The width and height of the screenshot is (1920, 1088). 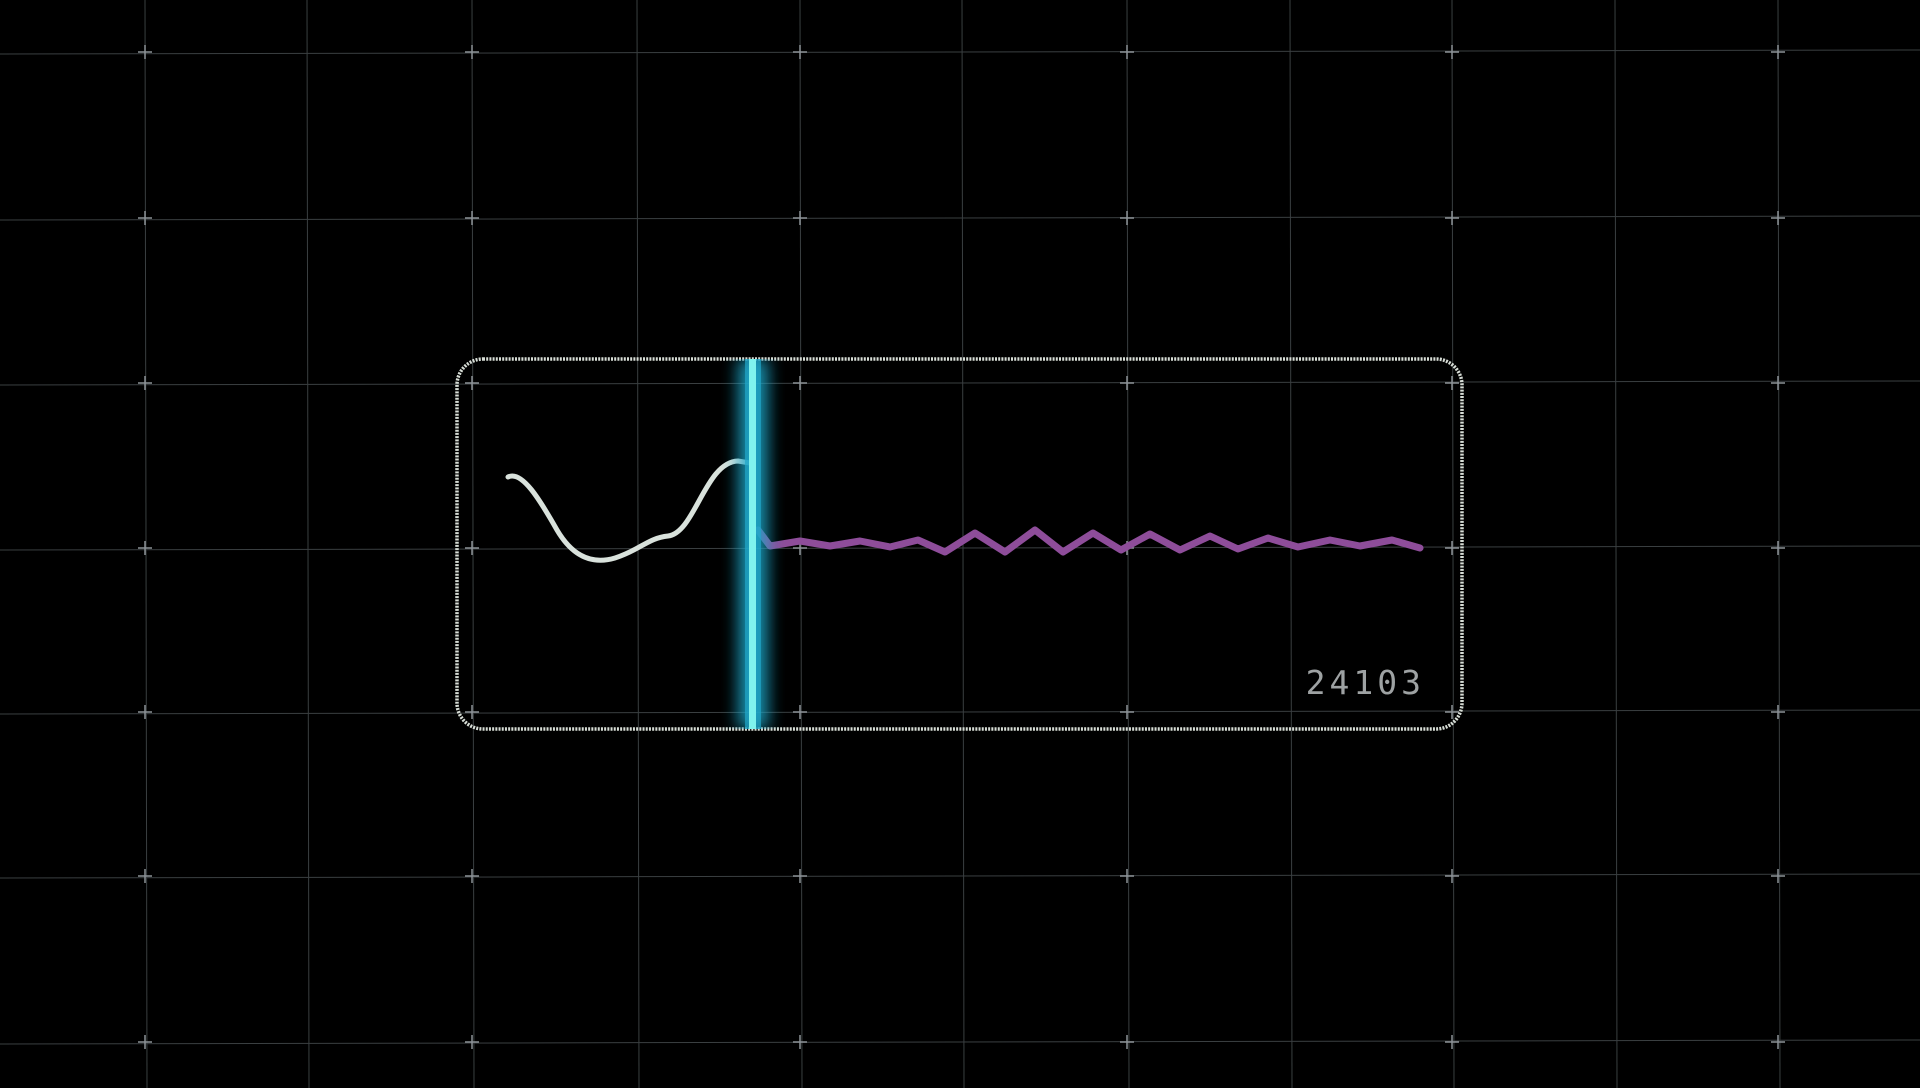 What do you see at coordinates (1365, 682) in the screenshot?
I see `counter-readout: 24103` at bounding box center [1365, 682].